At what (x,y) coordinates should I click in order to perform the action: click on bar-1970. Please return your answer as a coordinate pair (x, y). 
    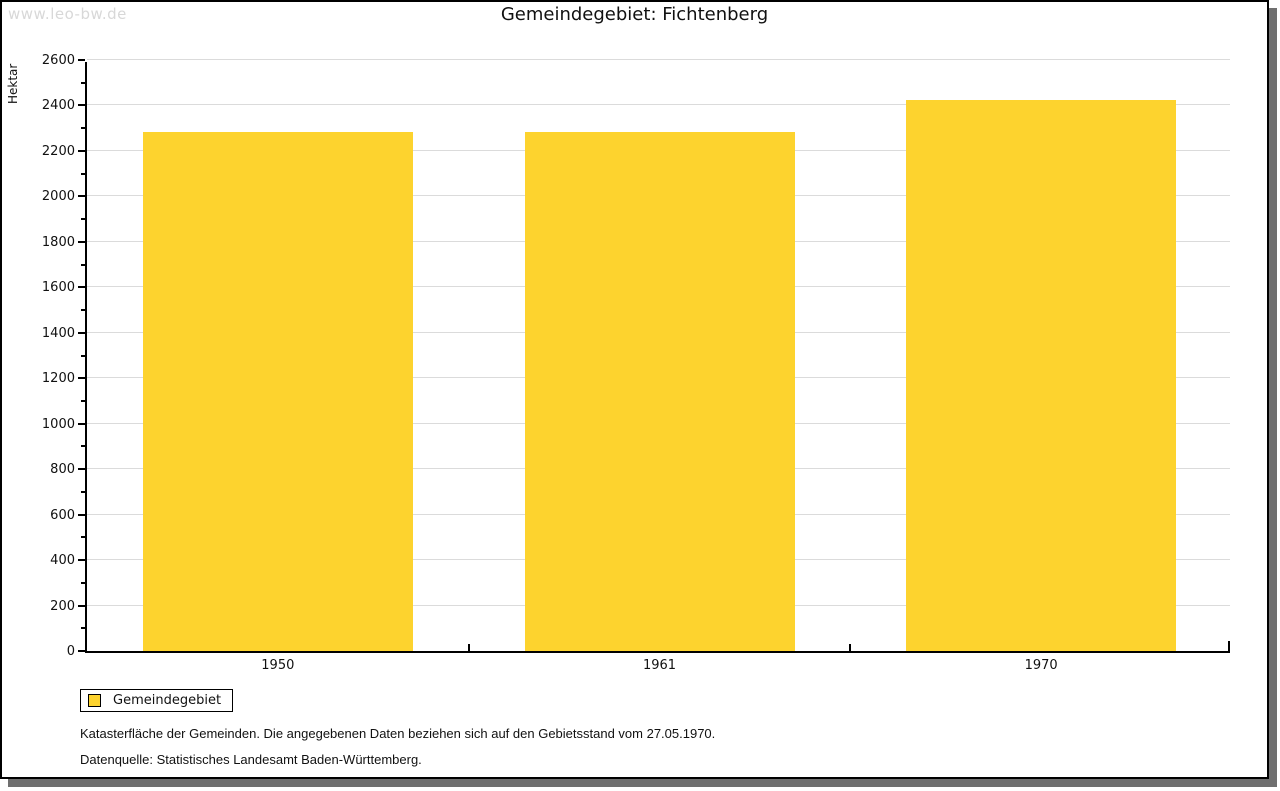
    Looking at the image, I should click on (1041, 375).